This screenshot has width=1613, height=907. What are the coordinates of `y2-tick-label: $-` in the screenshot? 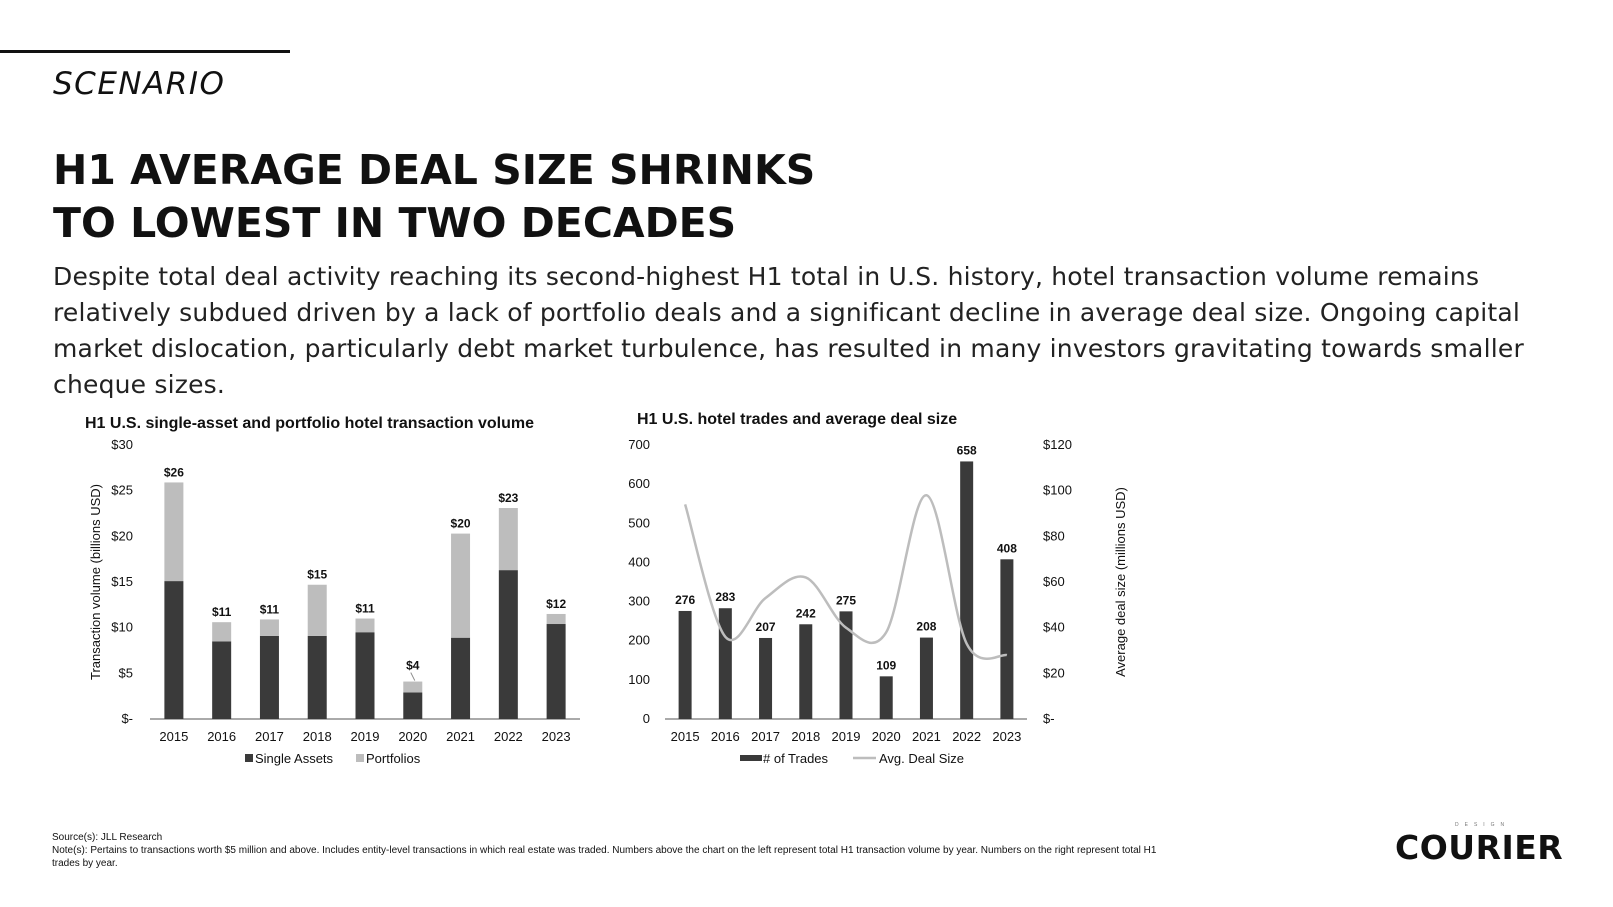 It's located at (1049, 718).